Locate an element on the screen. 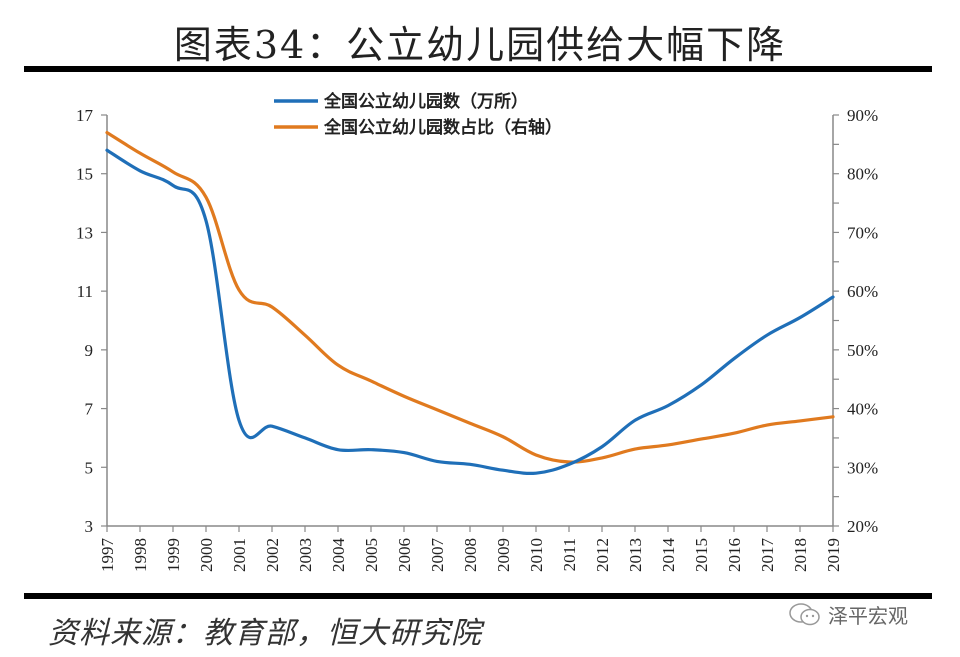  x-tick-label: 2016 is located at coordinates (734, 555).